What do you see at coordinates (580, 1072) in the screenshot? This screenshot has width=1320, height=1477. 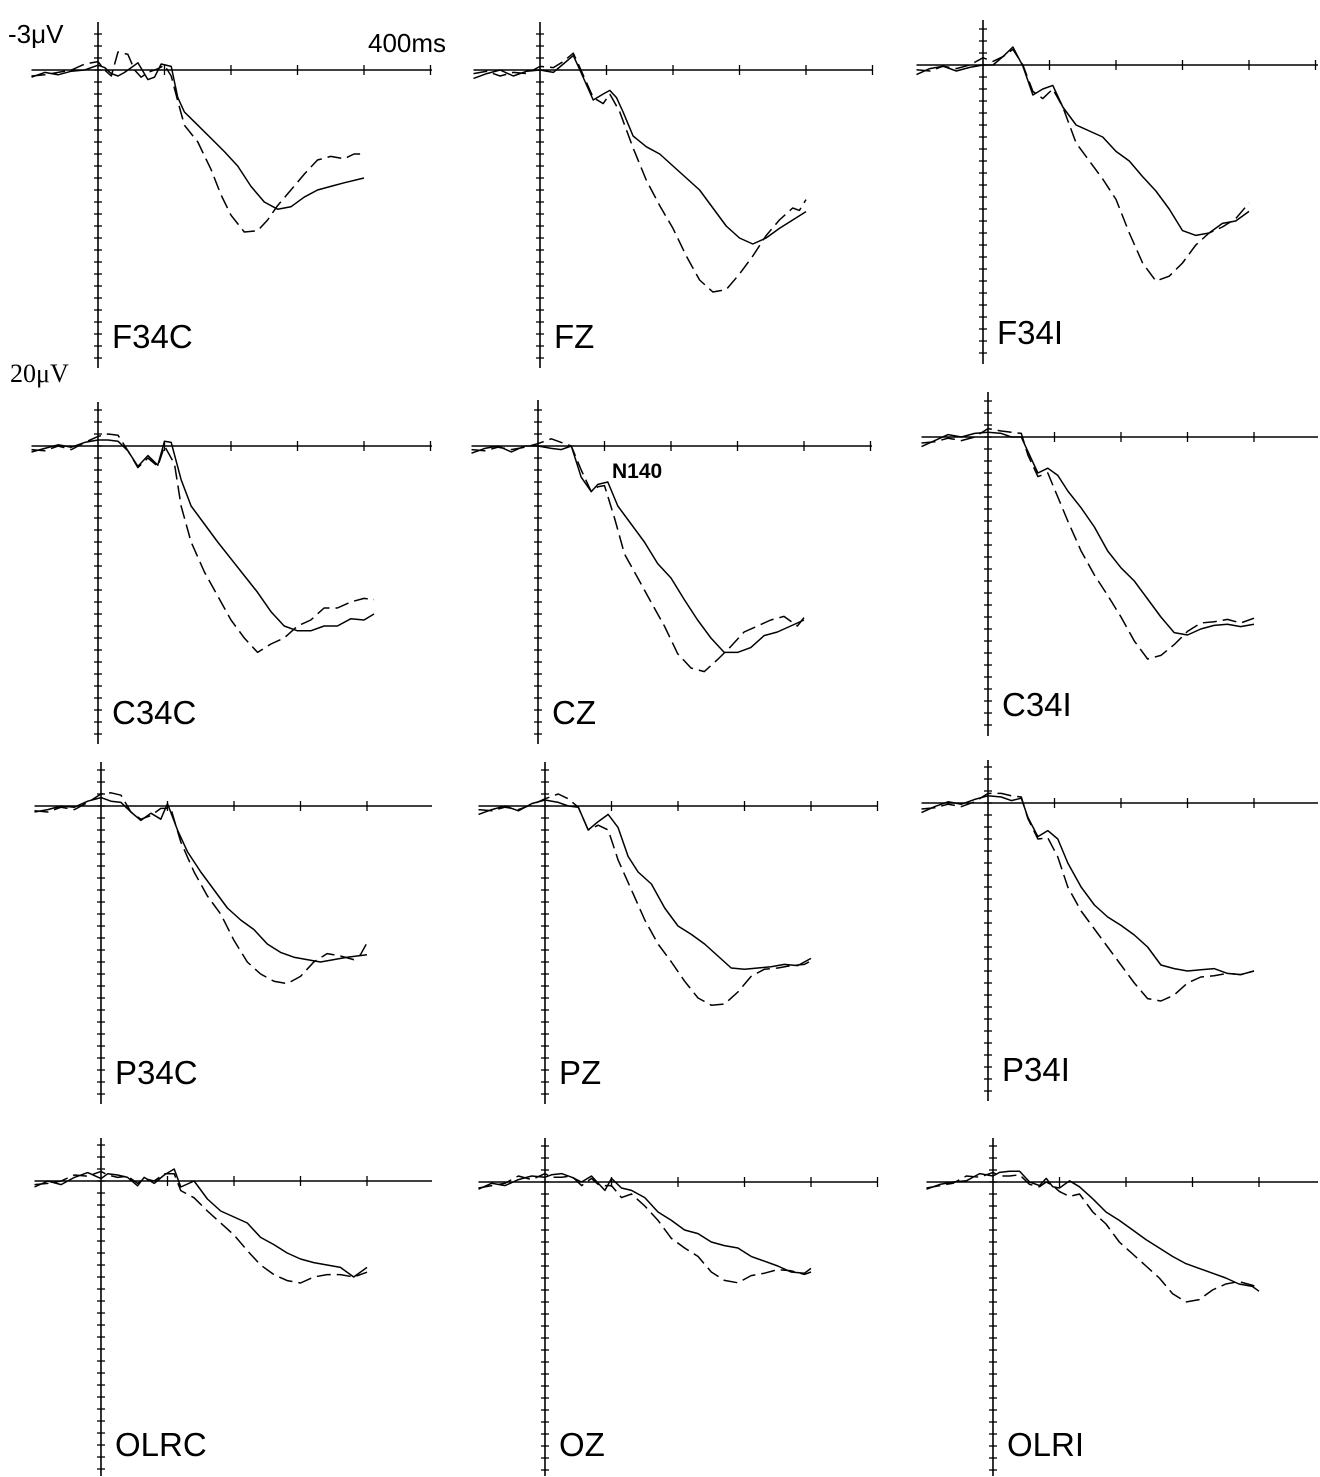 I see `channel-label: PZ` at bounding box center [580, 1072].